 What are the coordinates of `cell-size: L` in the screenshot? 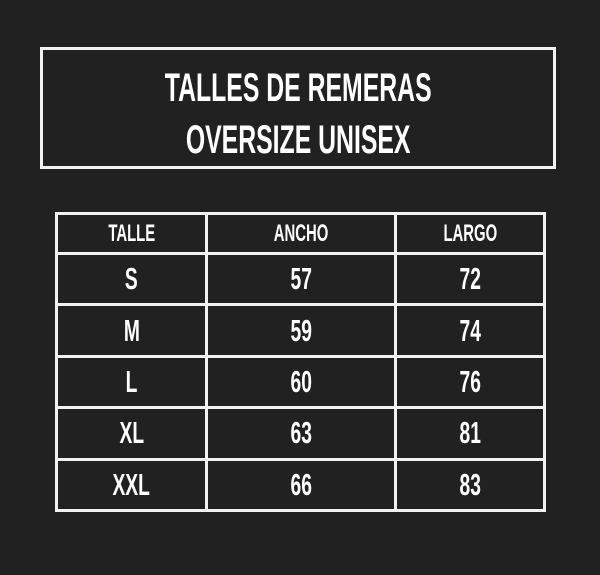 It's located at (131, 382).